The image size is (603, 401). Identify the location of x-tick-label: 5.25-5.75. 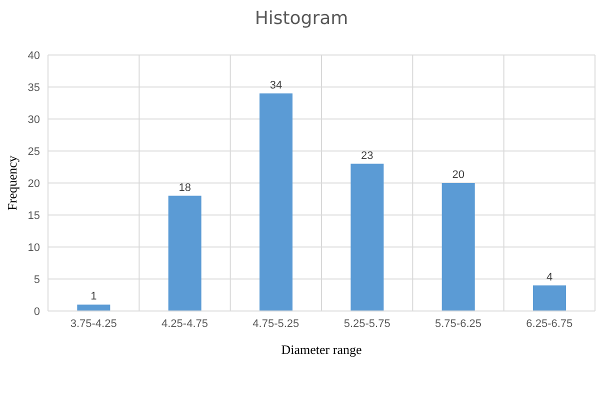
(367, 324).